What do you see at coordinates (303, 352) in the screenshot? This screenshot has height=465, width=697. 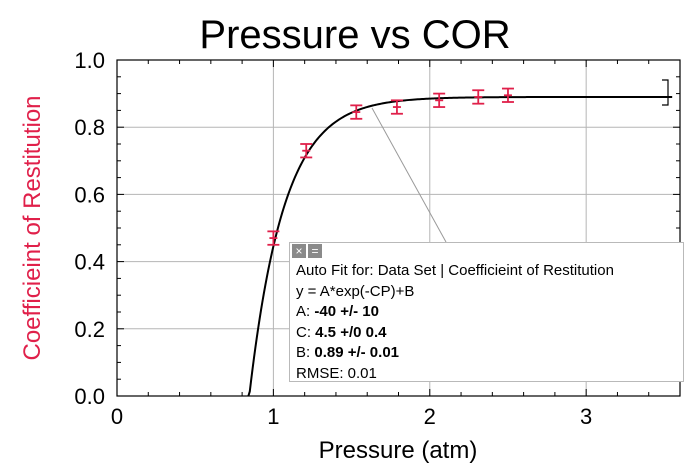 I see `param-b-label: B:` at bounding box center [303, 352].